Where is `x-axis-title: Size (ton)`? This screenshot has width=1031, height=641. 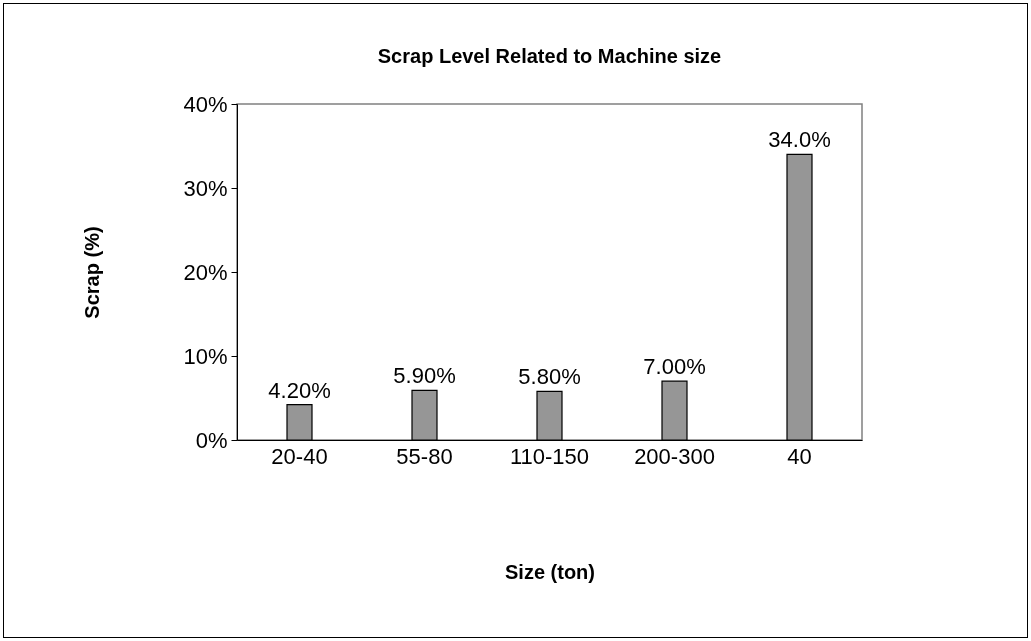 x-axis-title: Size (ton) is located at coordinates (550, 571).